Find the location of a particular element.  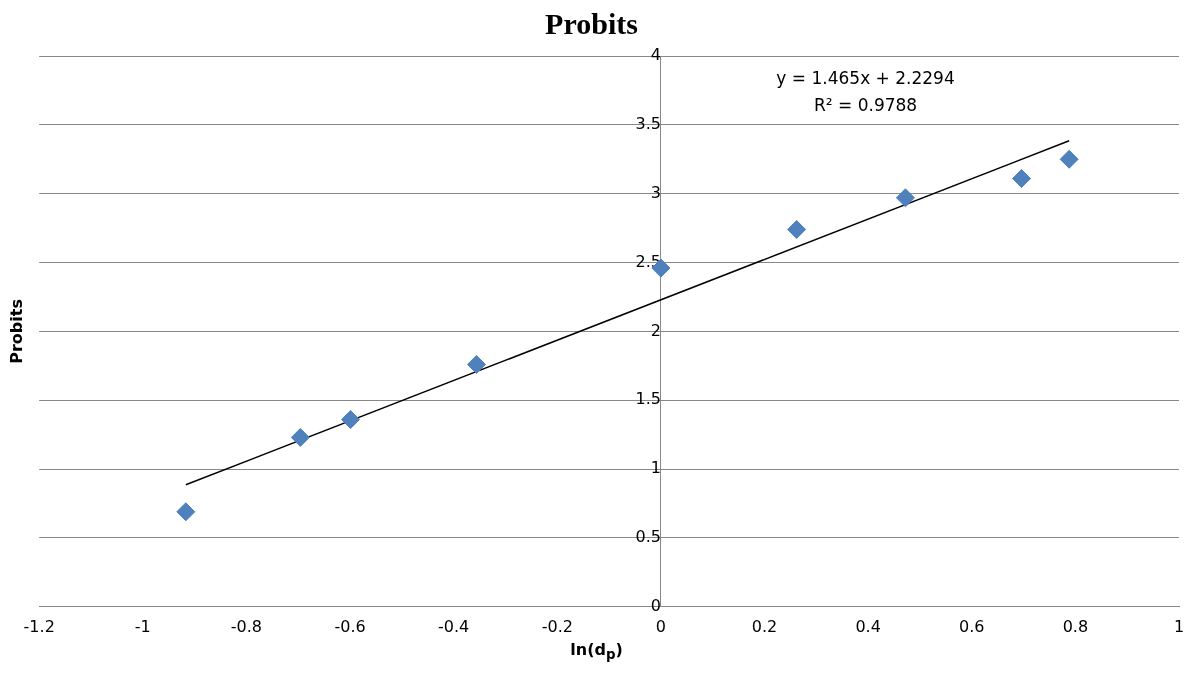

x-tick-label: 0.6 is located at coordinates (972, 626).